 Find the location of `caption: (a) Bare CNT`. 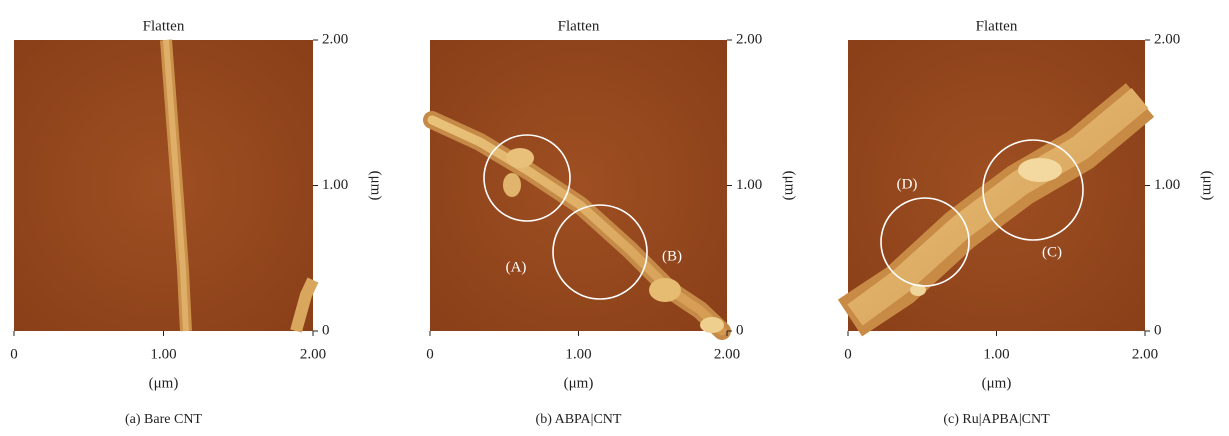

caption: (a) Bare CNT is located at coordinates (163, 419).